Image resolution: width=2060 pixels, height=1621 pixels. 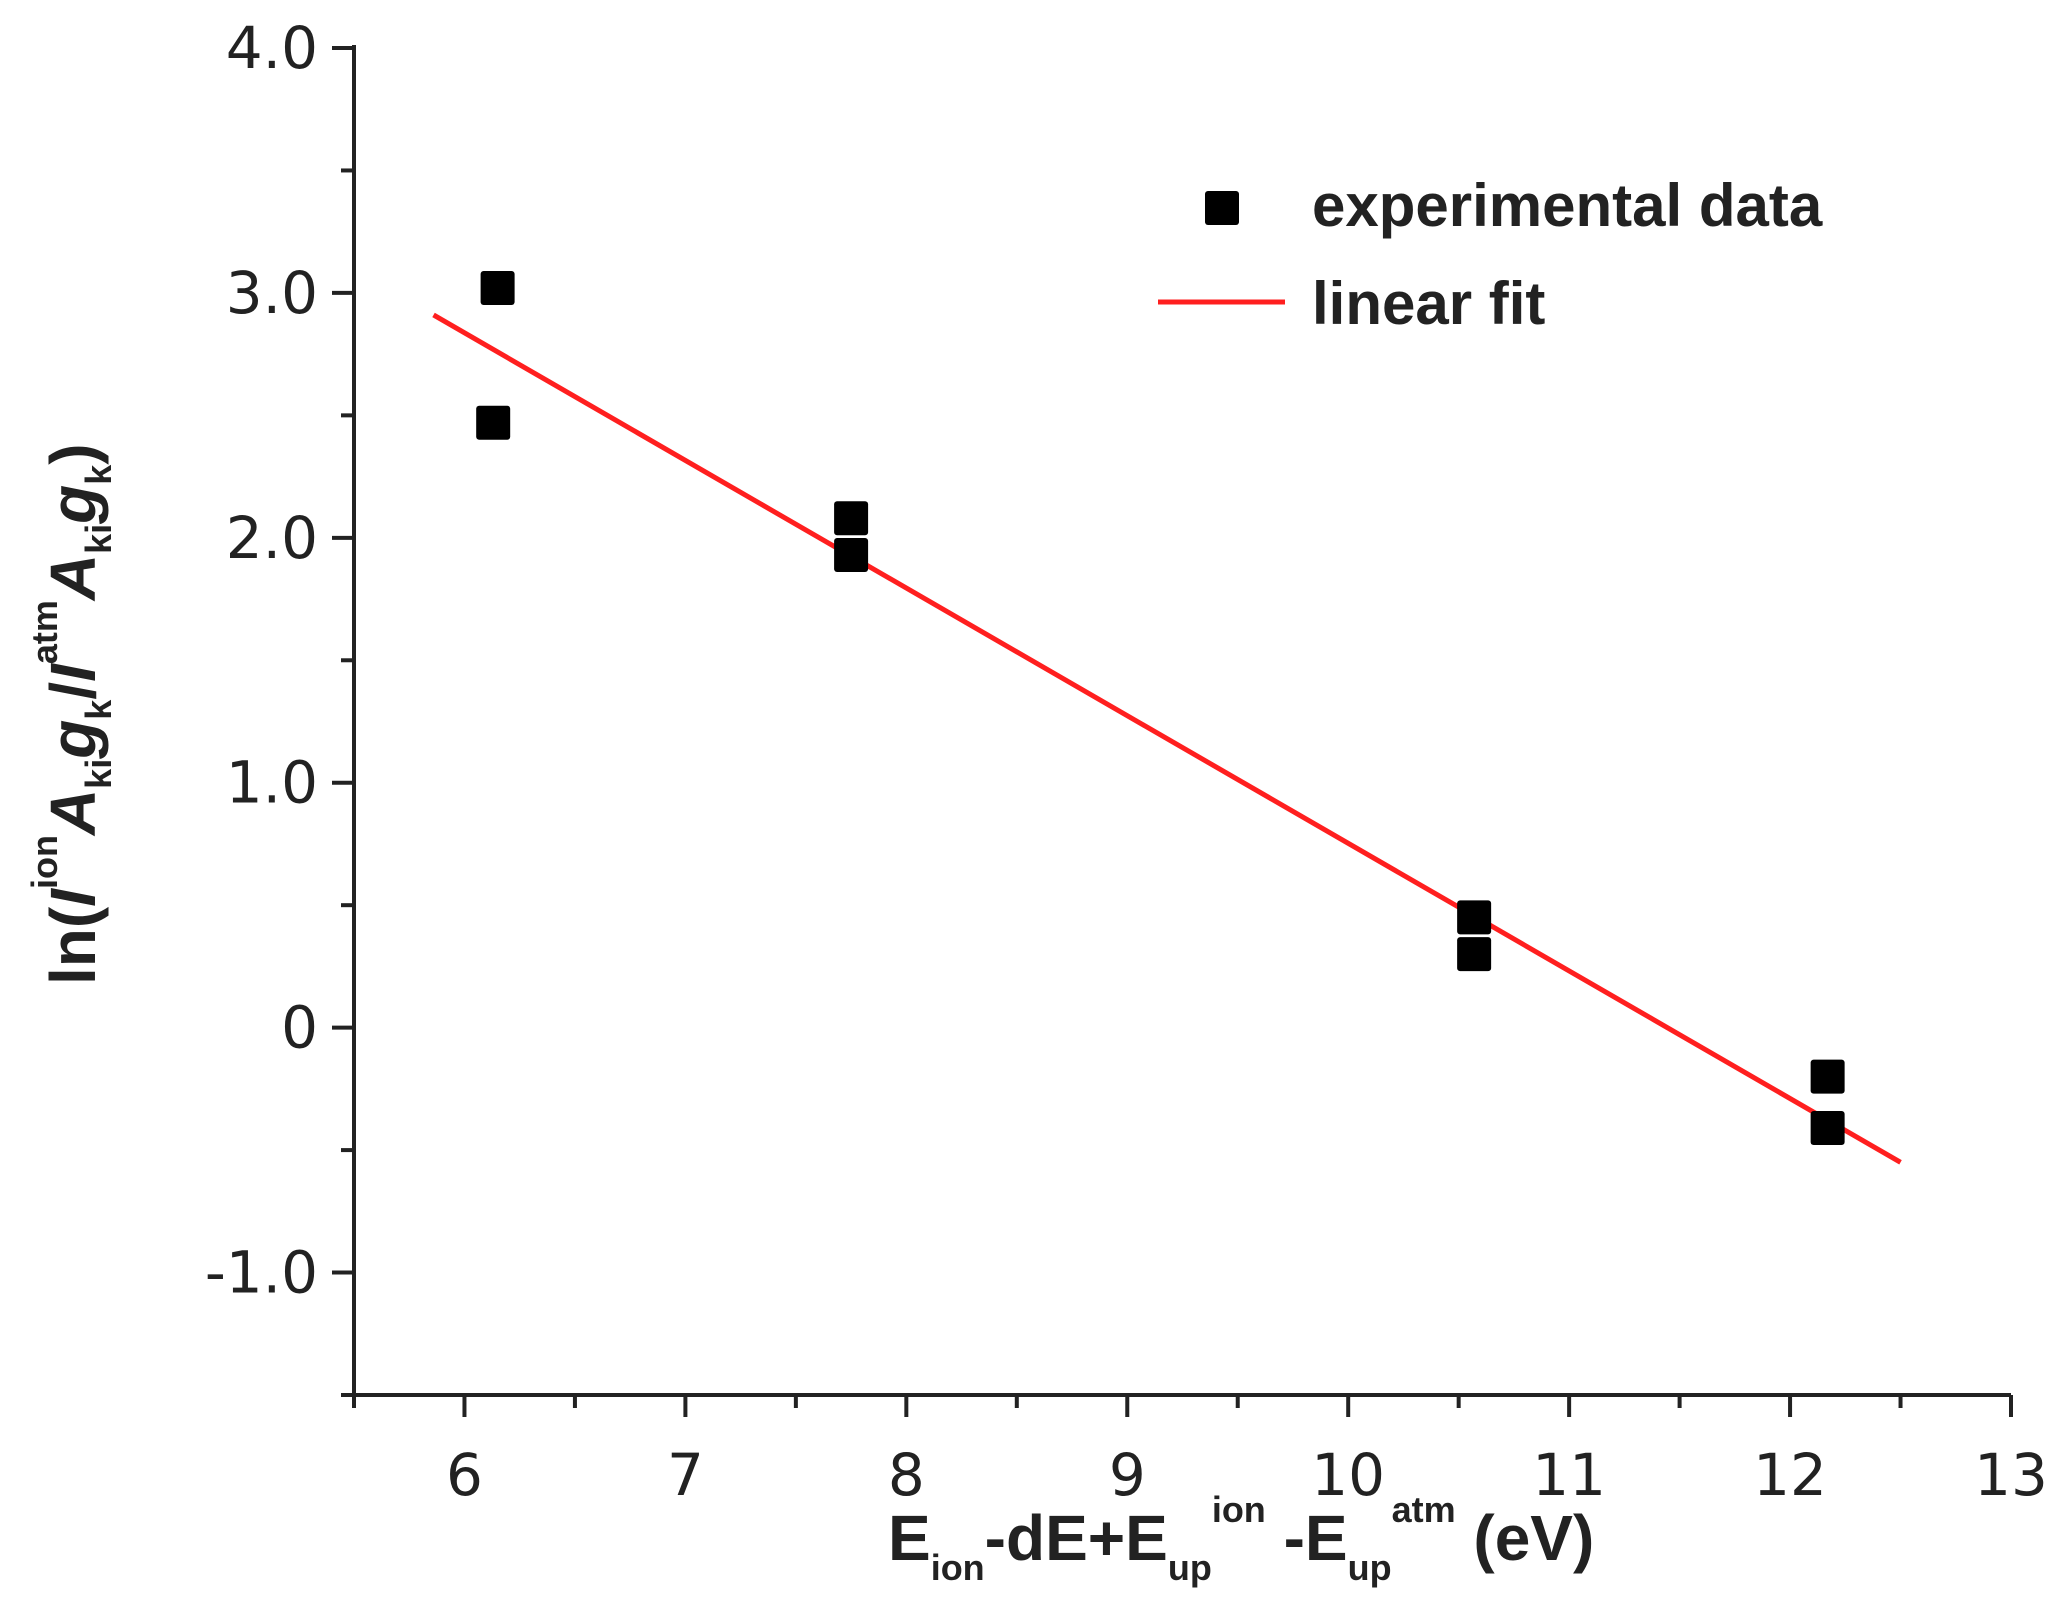 I want to click on legend-label-experimental-data: experimental data, so click(x=1567, y=205).